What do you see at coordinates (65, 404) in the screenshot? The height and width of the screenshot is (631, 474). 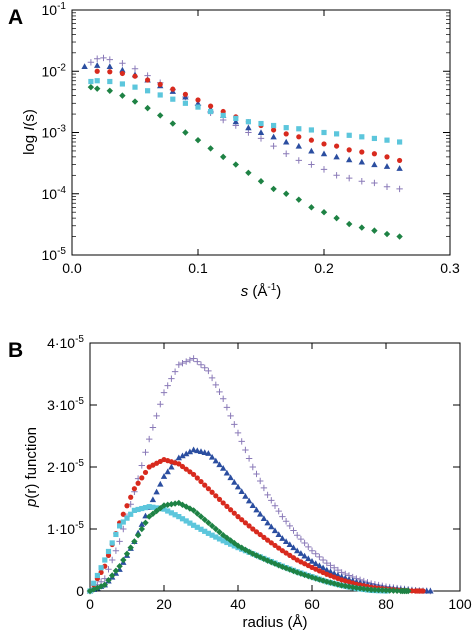 I see `y-tick-label: 3·10⁻⁵` at bounding box center [65, 404].